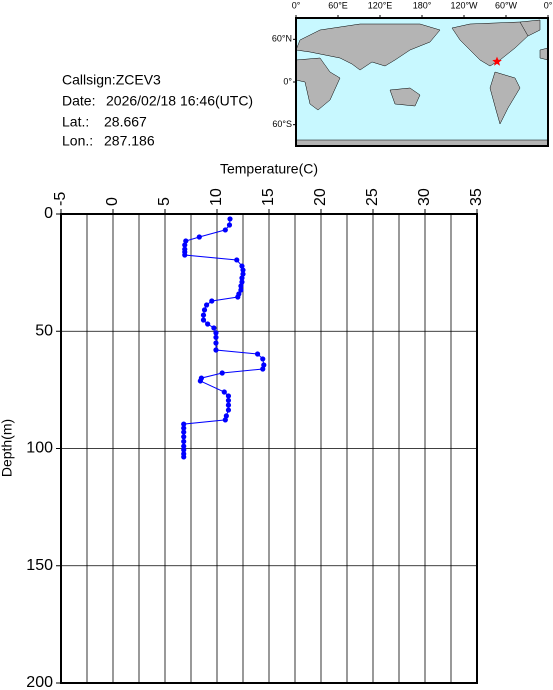  Describe the element at coordinates (60, 199) in the screenshot. I see `x-tick-label: -5` at that location.